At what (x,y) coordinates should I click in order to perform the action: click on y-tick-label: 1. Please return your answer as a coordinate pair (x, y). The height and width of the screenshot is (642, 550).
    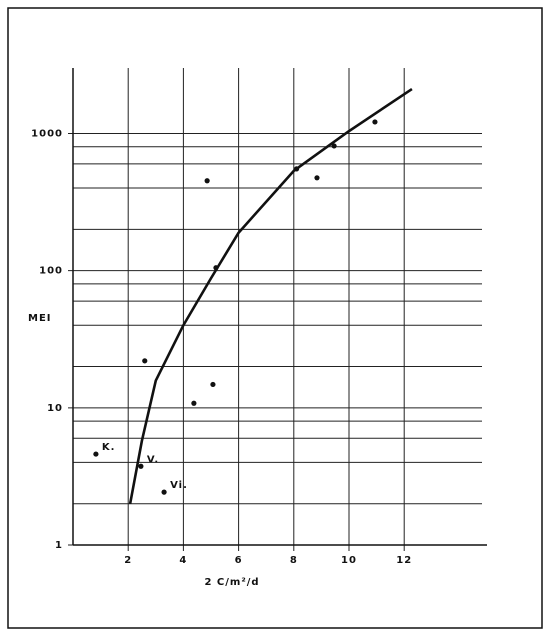
    Looking at the image, I should click on (59, 545).